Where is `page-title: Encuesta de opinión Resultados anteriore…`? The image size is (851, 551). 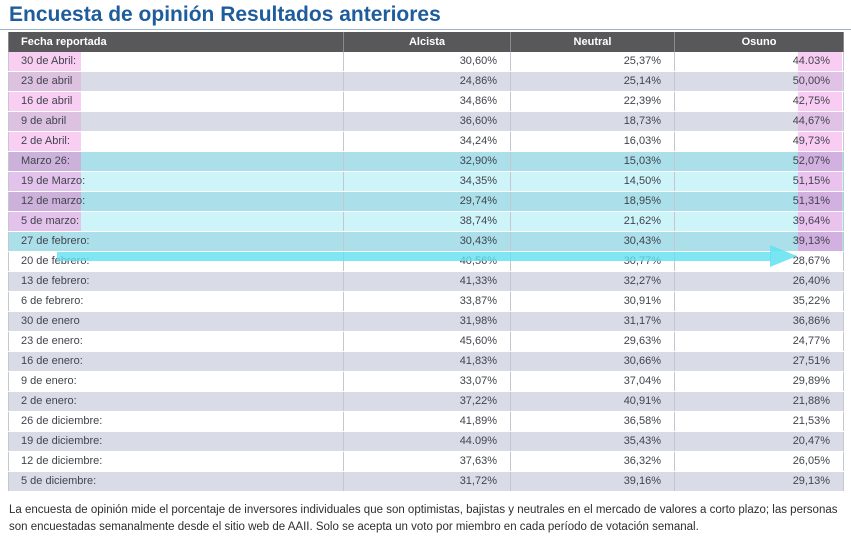 page-title: Encuesta de opinión Resultados anteriore… is located at coordinates (225, 14).